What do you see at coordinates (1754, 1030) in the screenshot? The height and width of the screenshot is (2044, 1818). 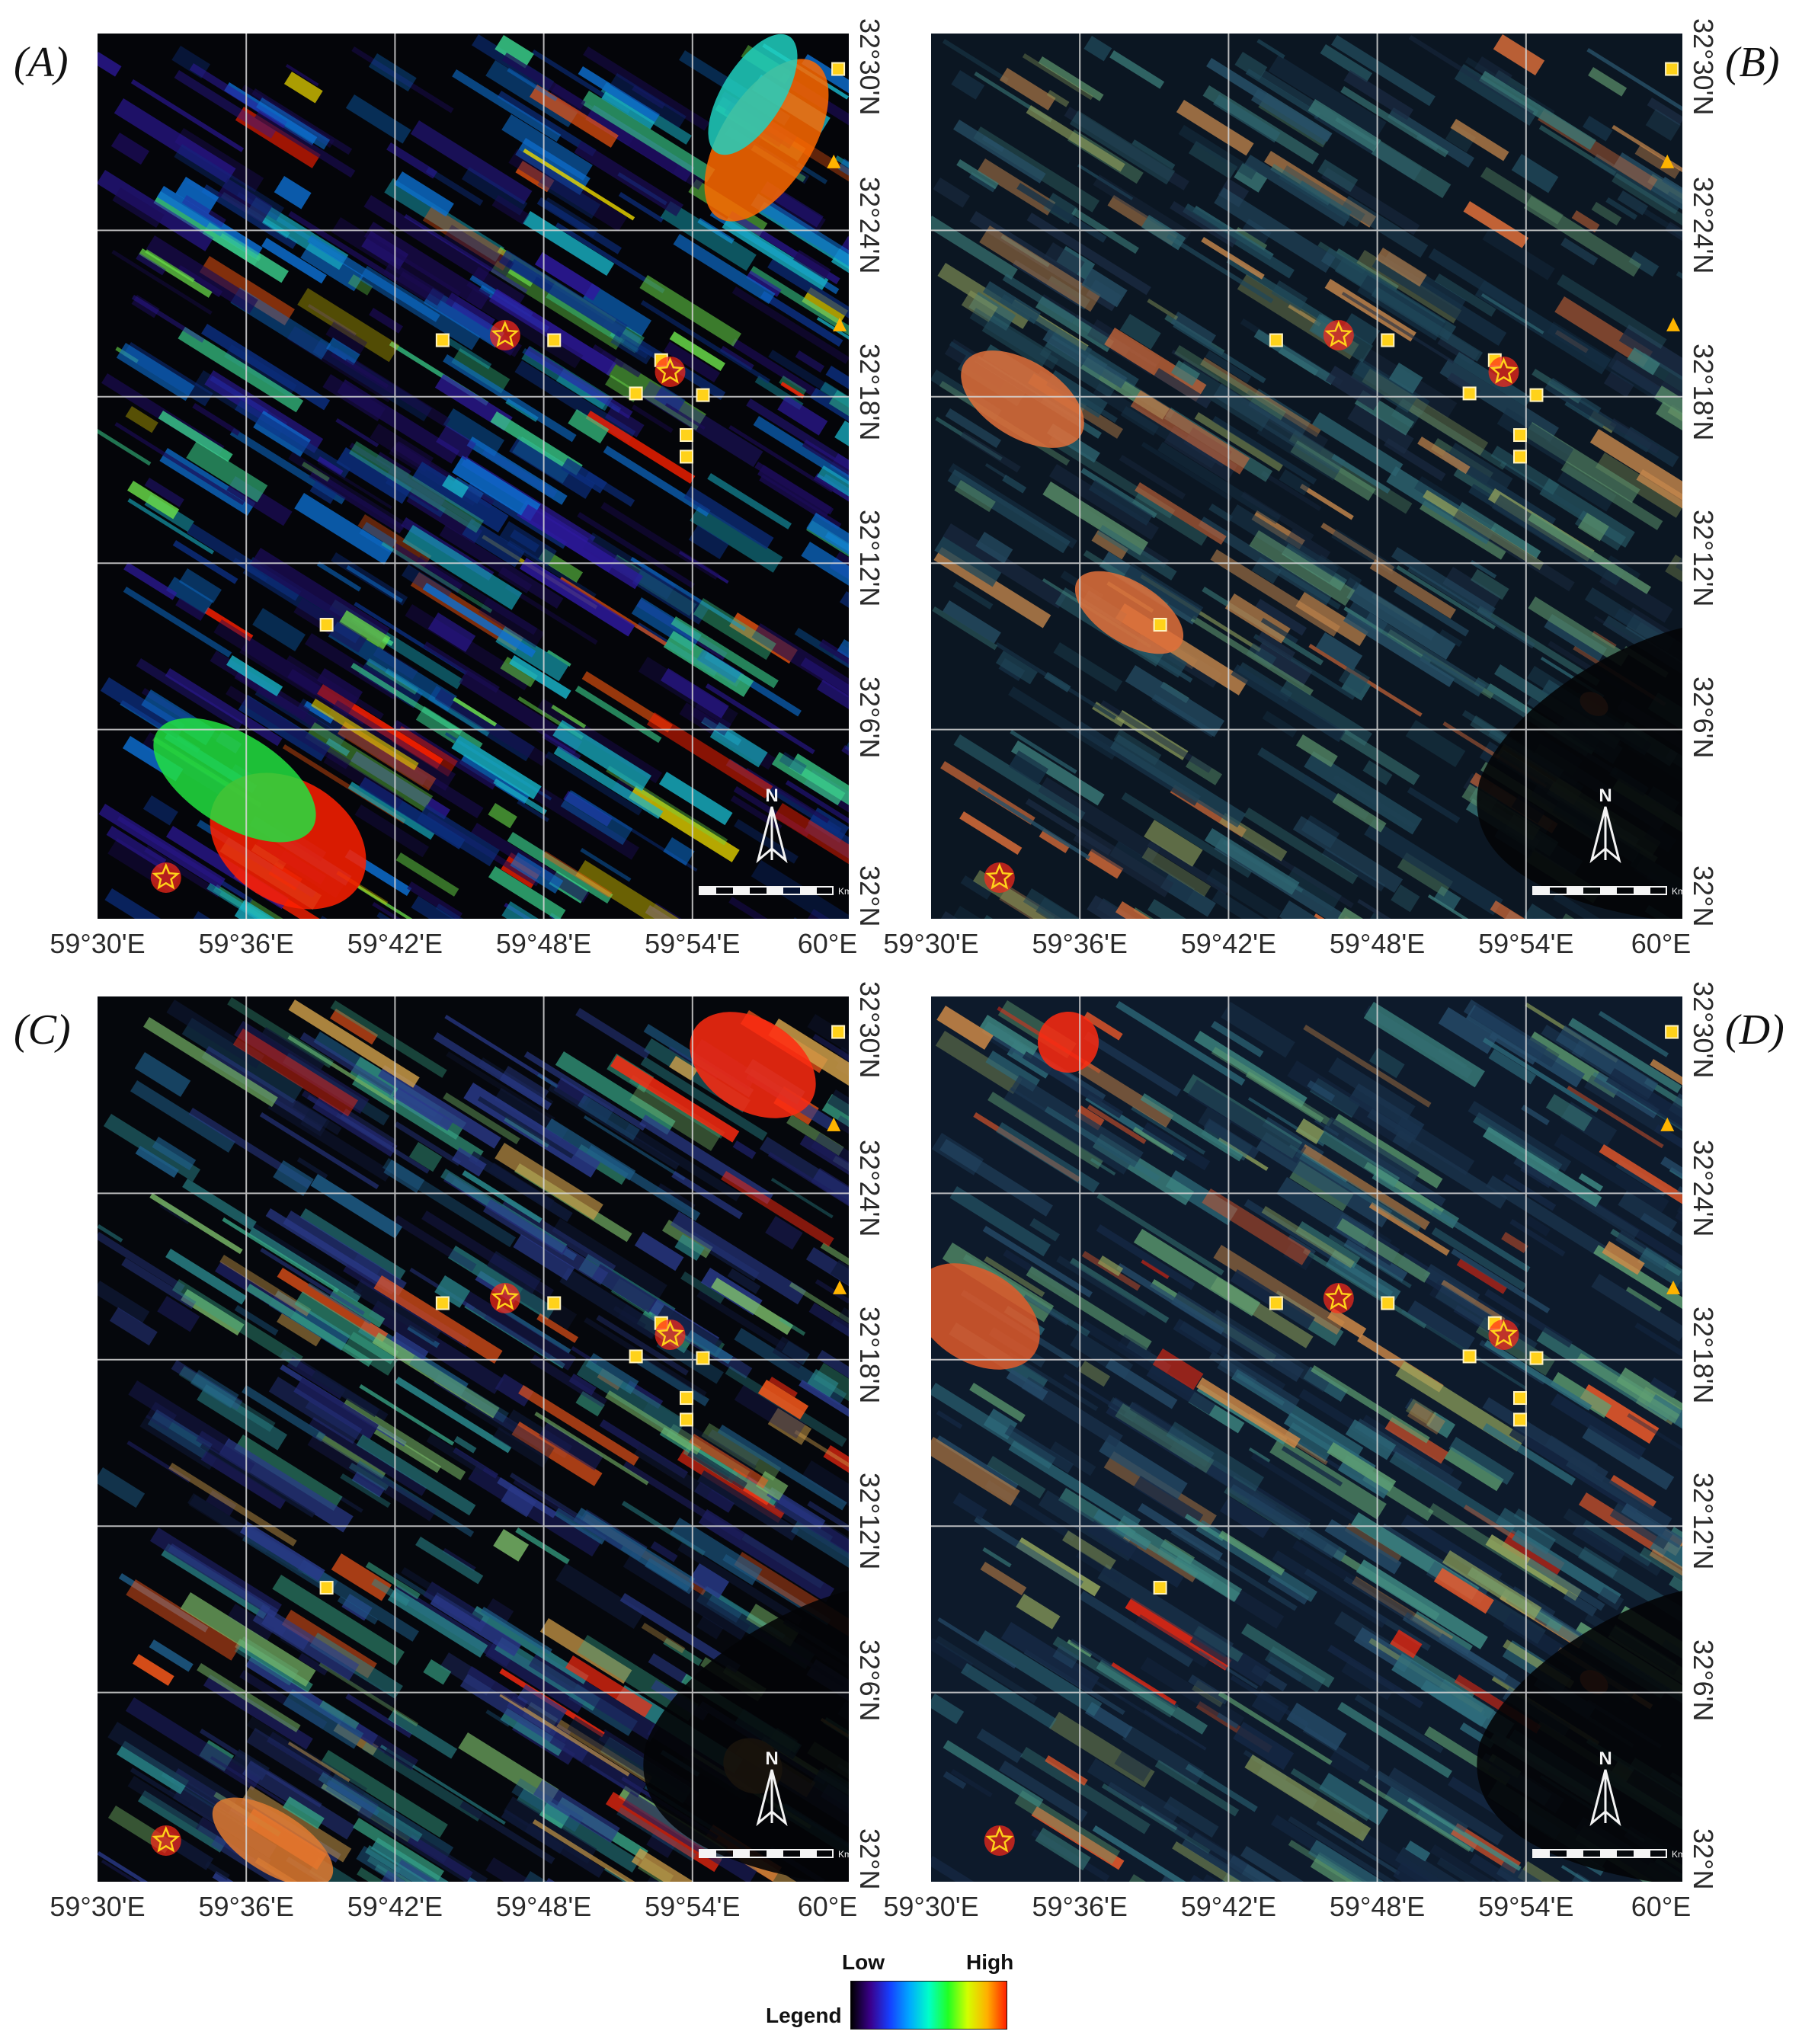 I see `panel-label: (D)` at bounding box center [1754, 1030].